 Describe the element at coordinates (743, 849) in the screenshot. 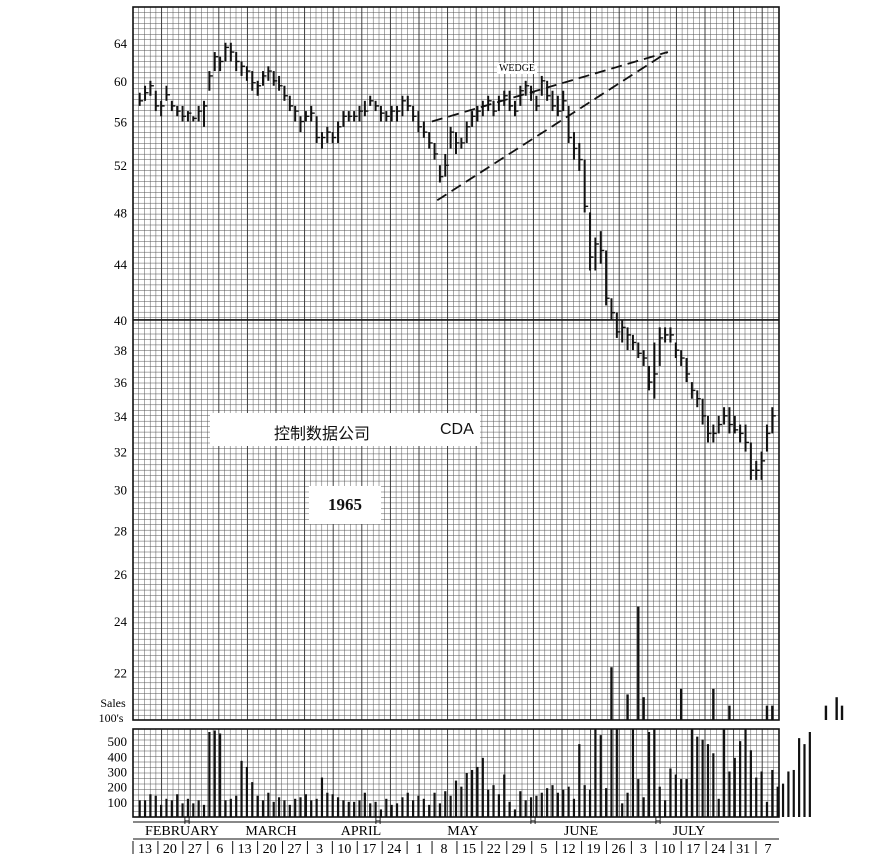

I see `week-label: 31` at that location.